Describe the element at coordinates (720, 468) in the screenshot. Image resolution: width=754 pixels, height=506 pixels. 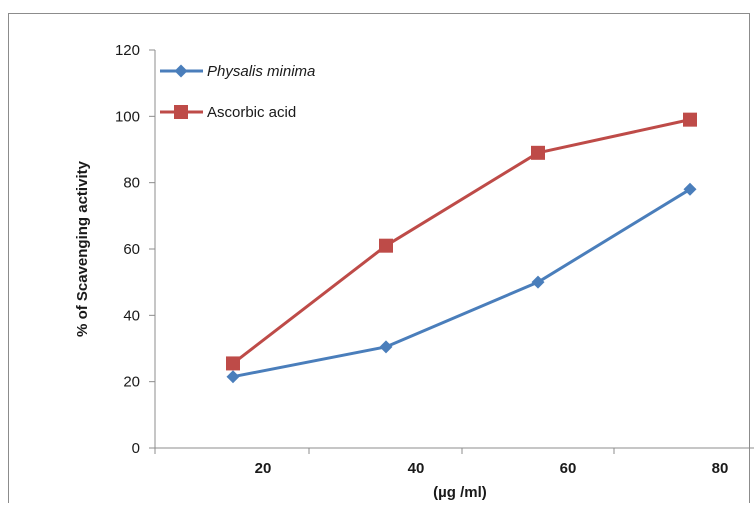
I see `x-tick-label: 80` at that location.